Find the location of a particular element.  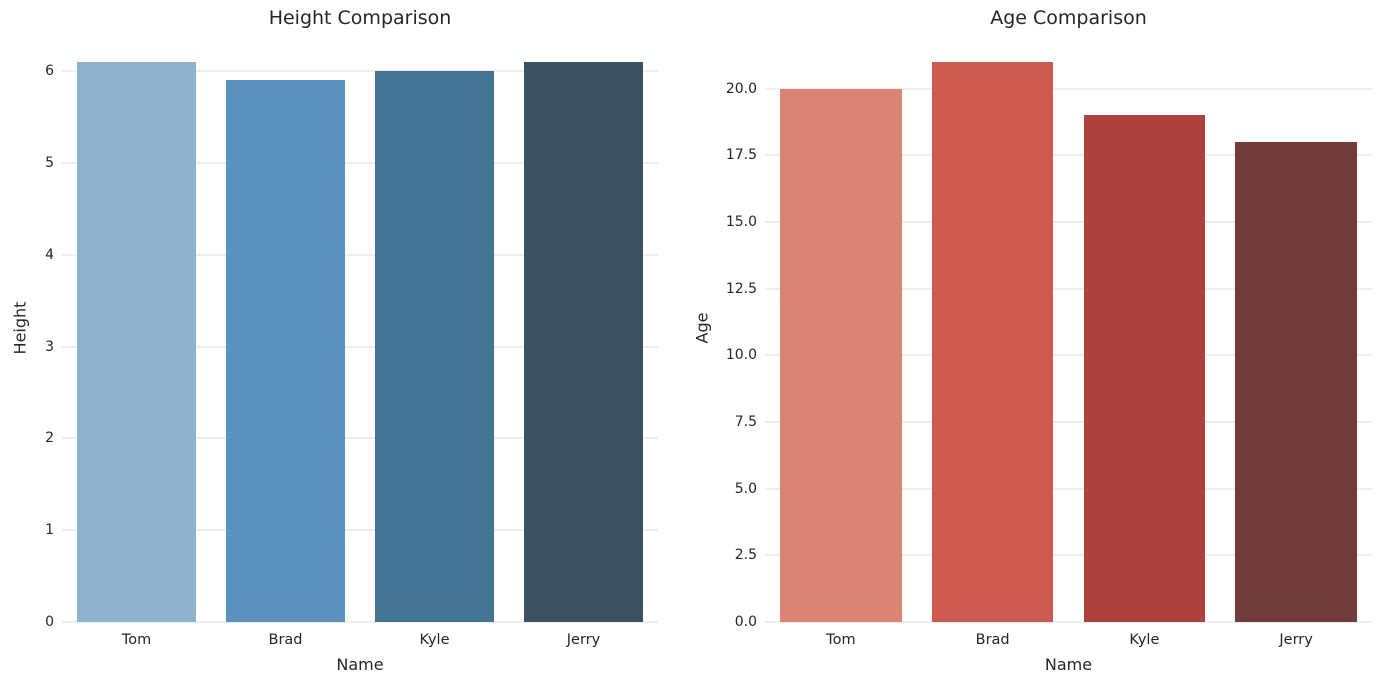

y-tick-label: 1 is located at coordinates (49, 530).